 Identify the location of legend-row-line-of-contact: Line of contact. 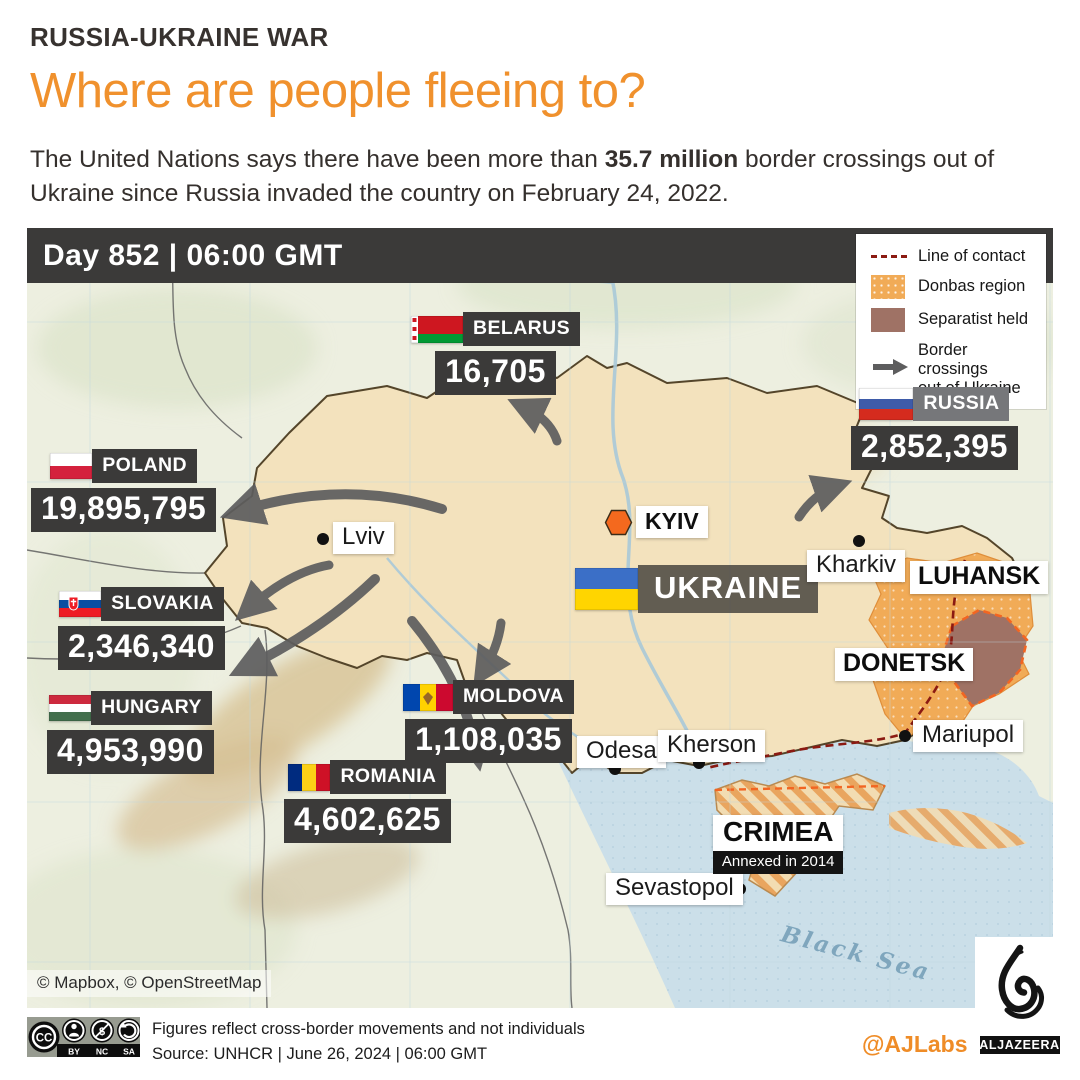
(952, 256).